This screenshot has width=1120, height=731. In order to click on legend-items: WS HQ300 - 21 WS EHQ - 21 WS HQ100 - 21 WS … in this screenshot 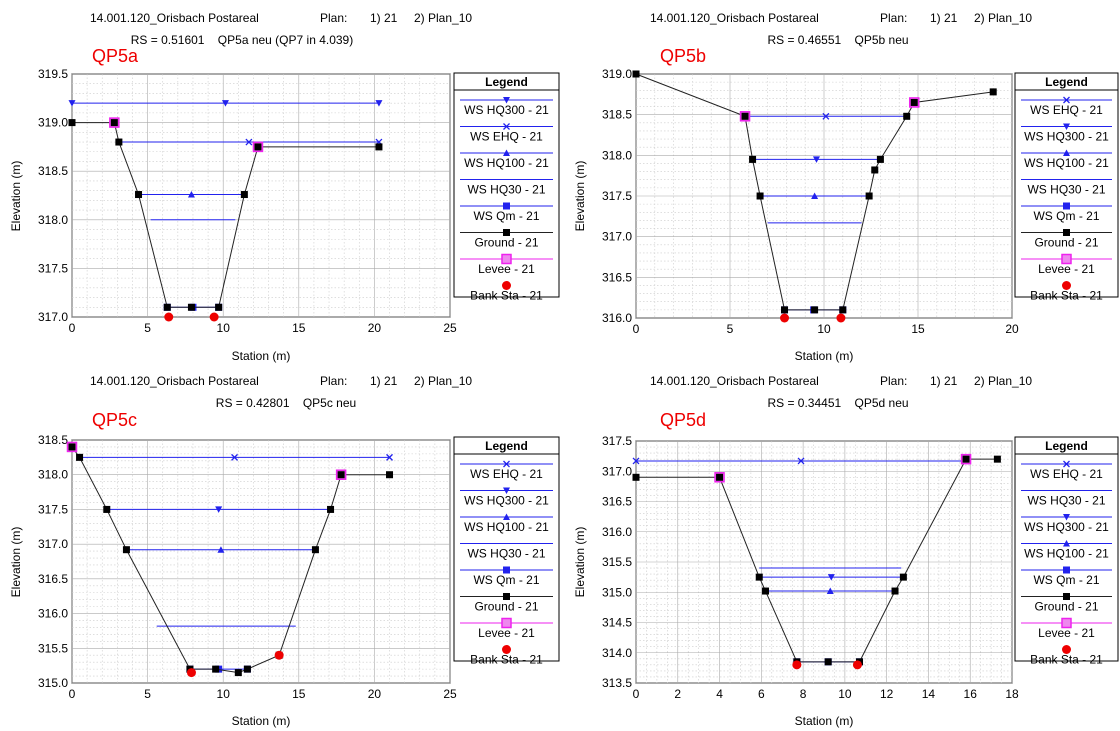, I will do `click(506, 200)`.